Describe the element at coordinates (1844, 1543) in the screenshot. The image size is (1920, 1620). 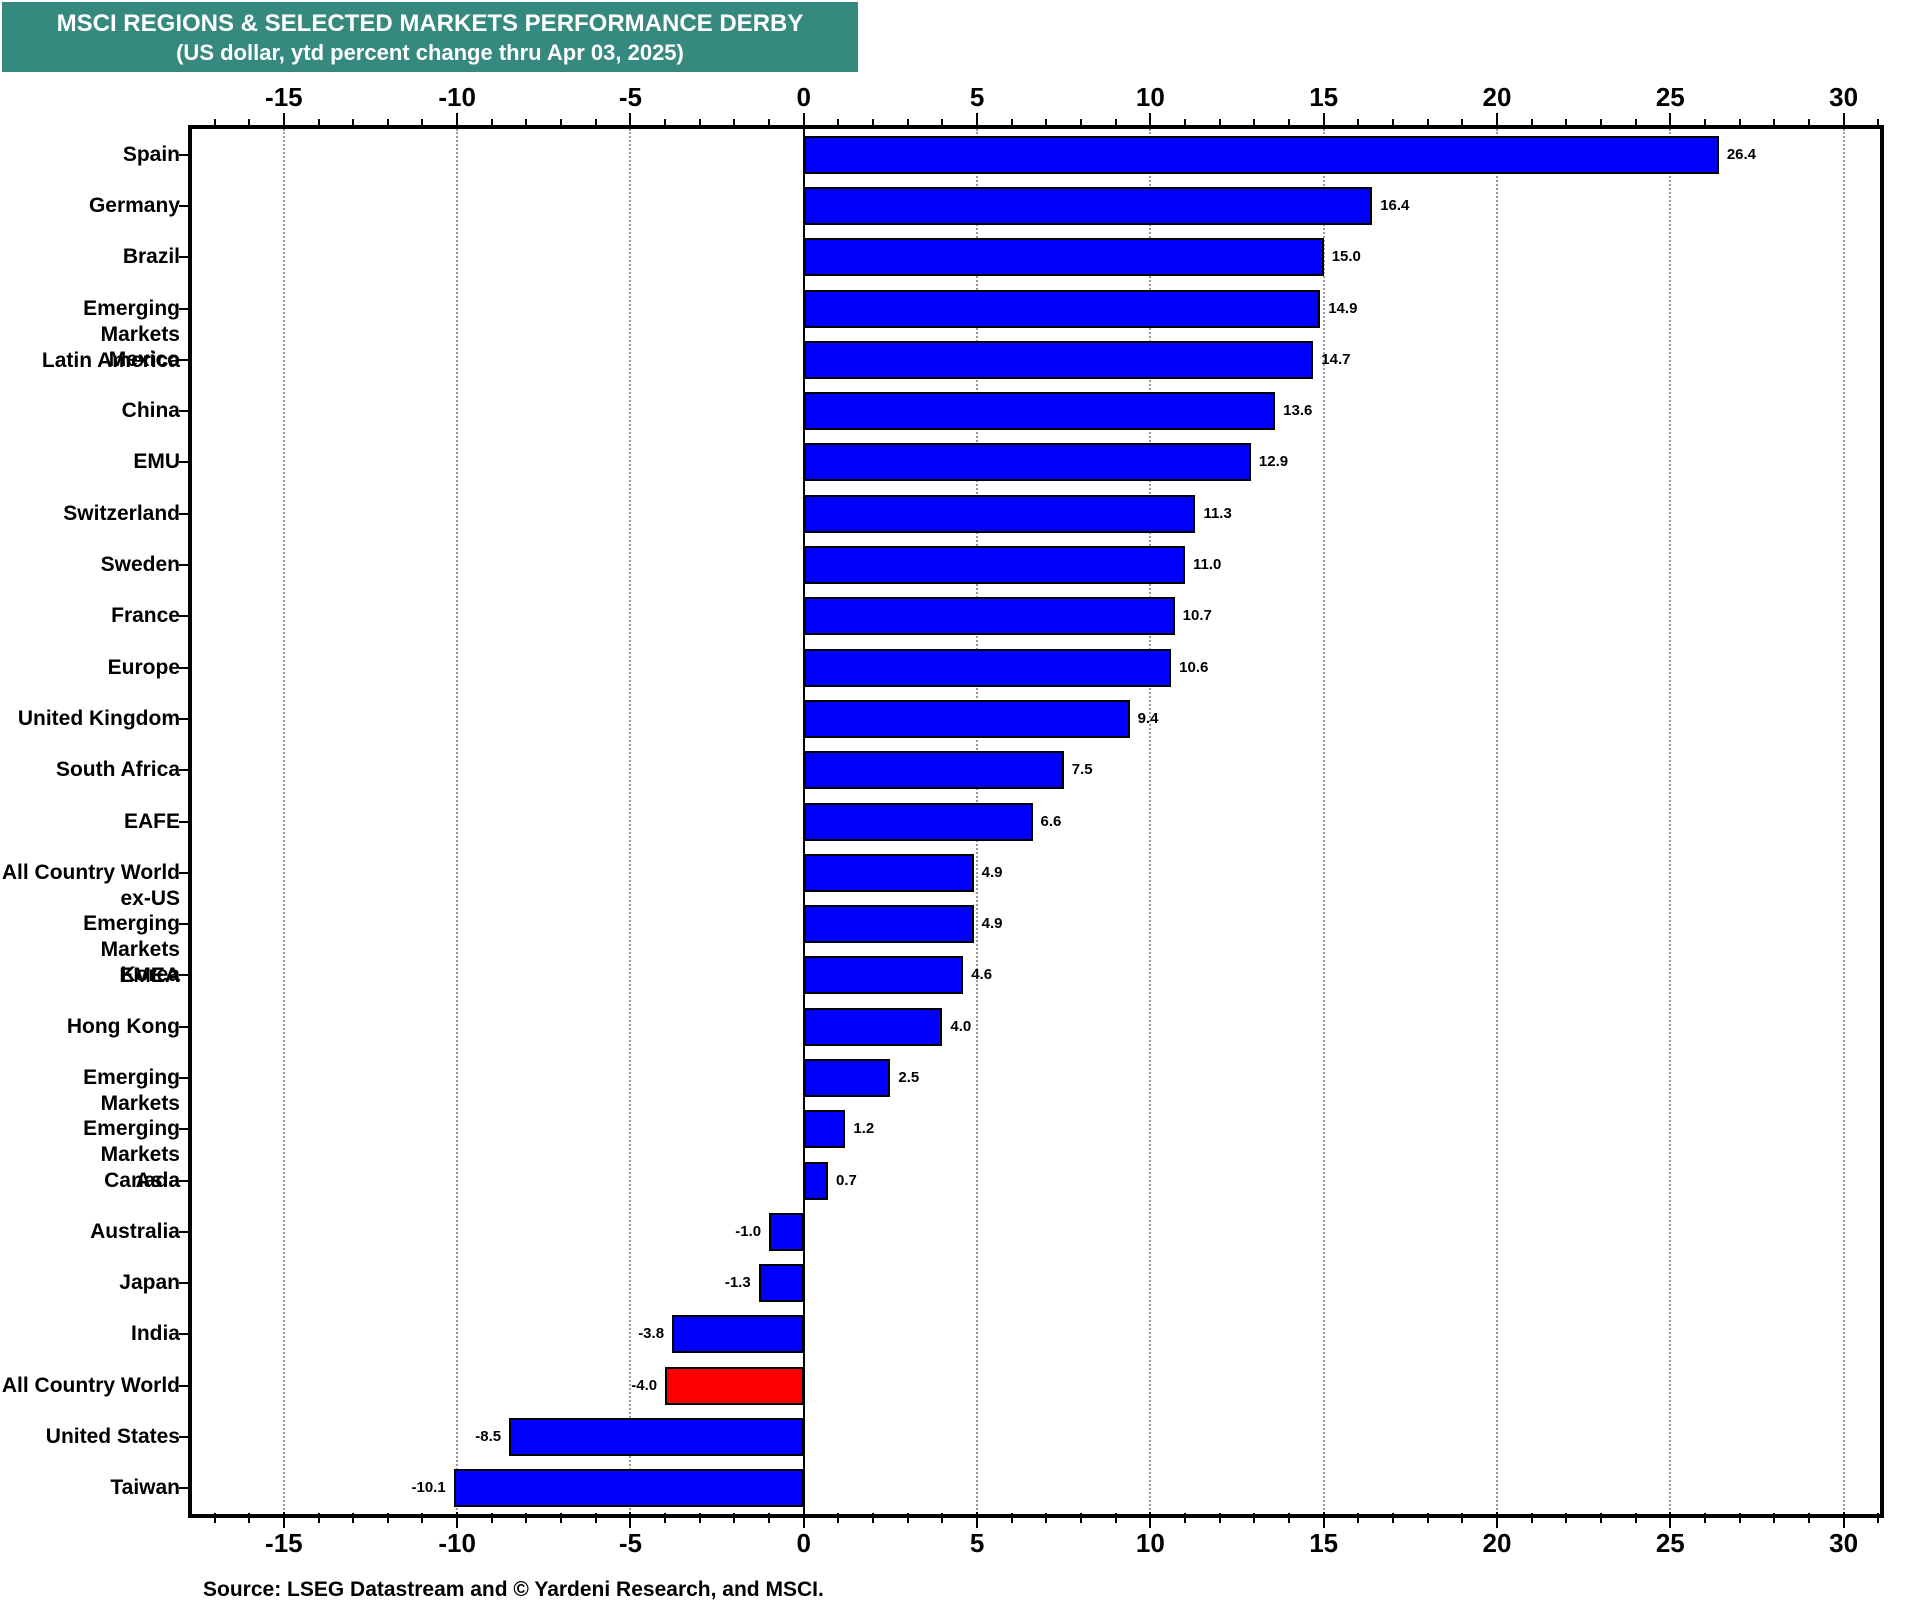
I see `x-tick-label: 30` at that location.